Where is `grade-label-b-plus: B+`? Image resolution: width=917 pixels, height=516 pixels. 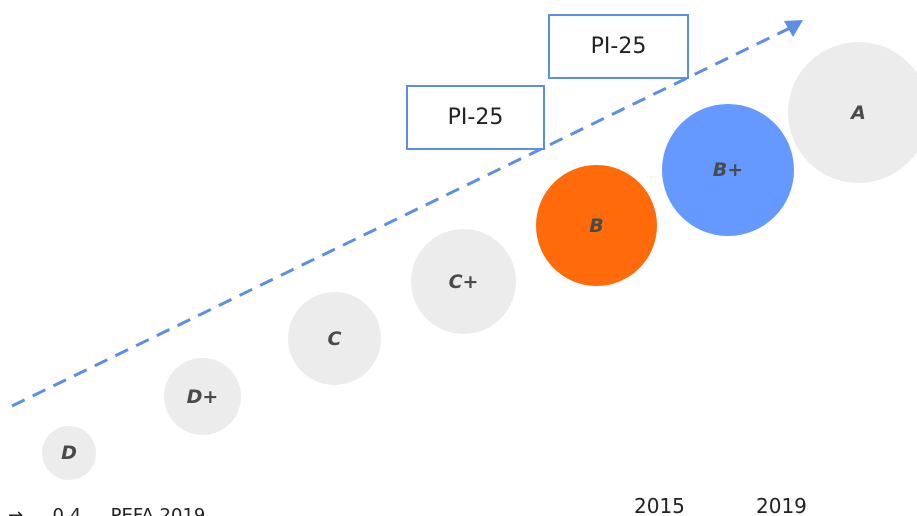
grade-label-b-plus: B+ is located at coordinates (728, 170).